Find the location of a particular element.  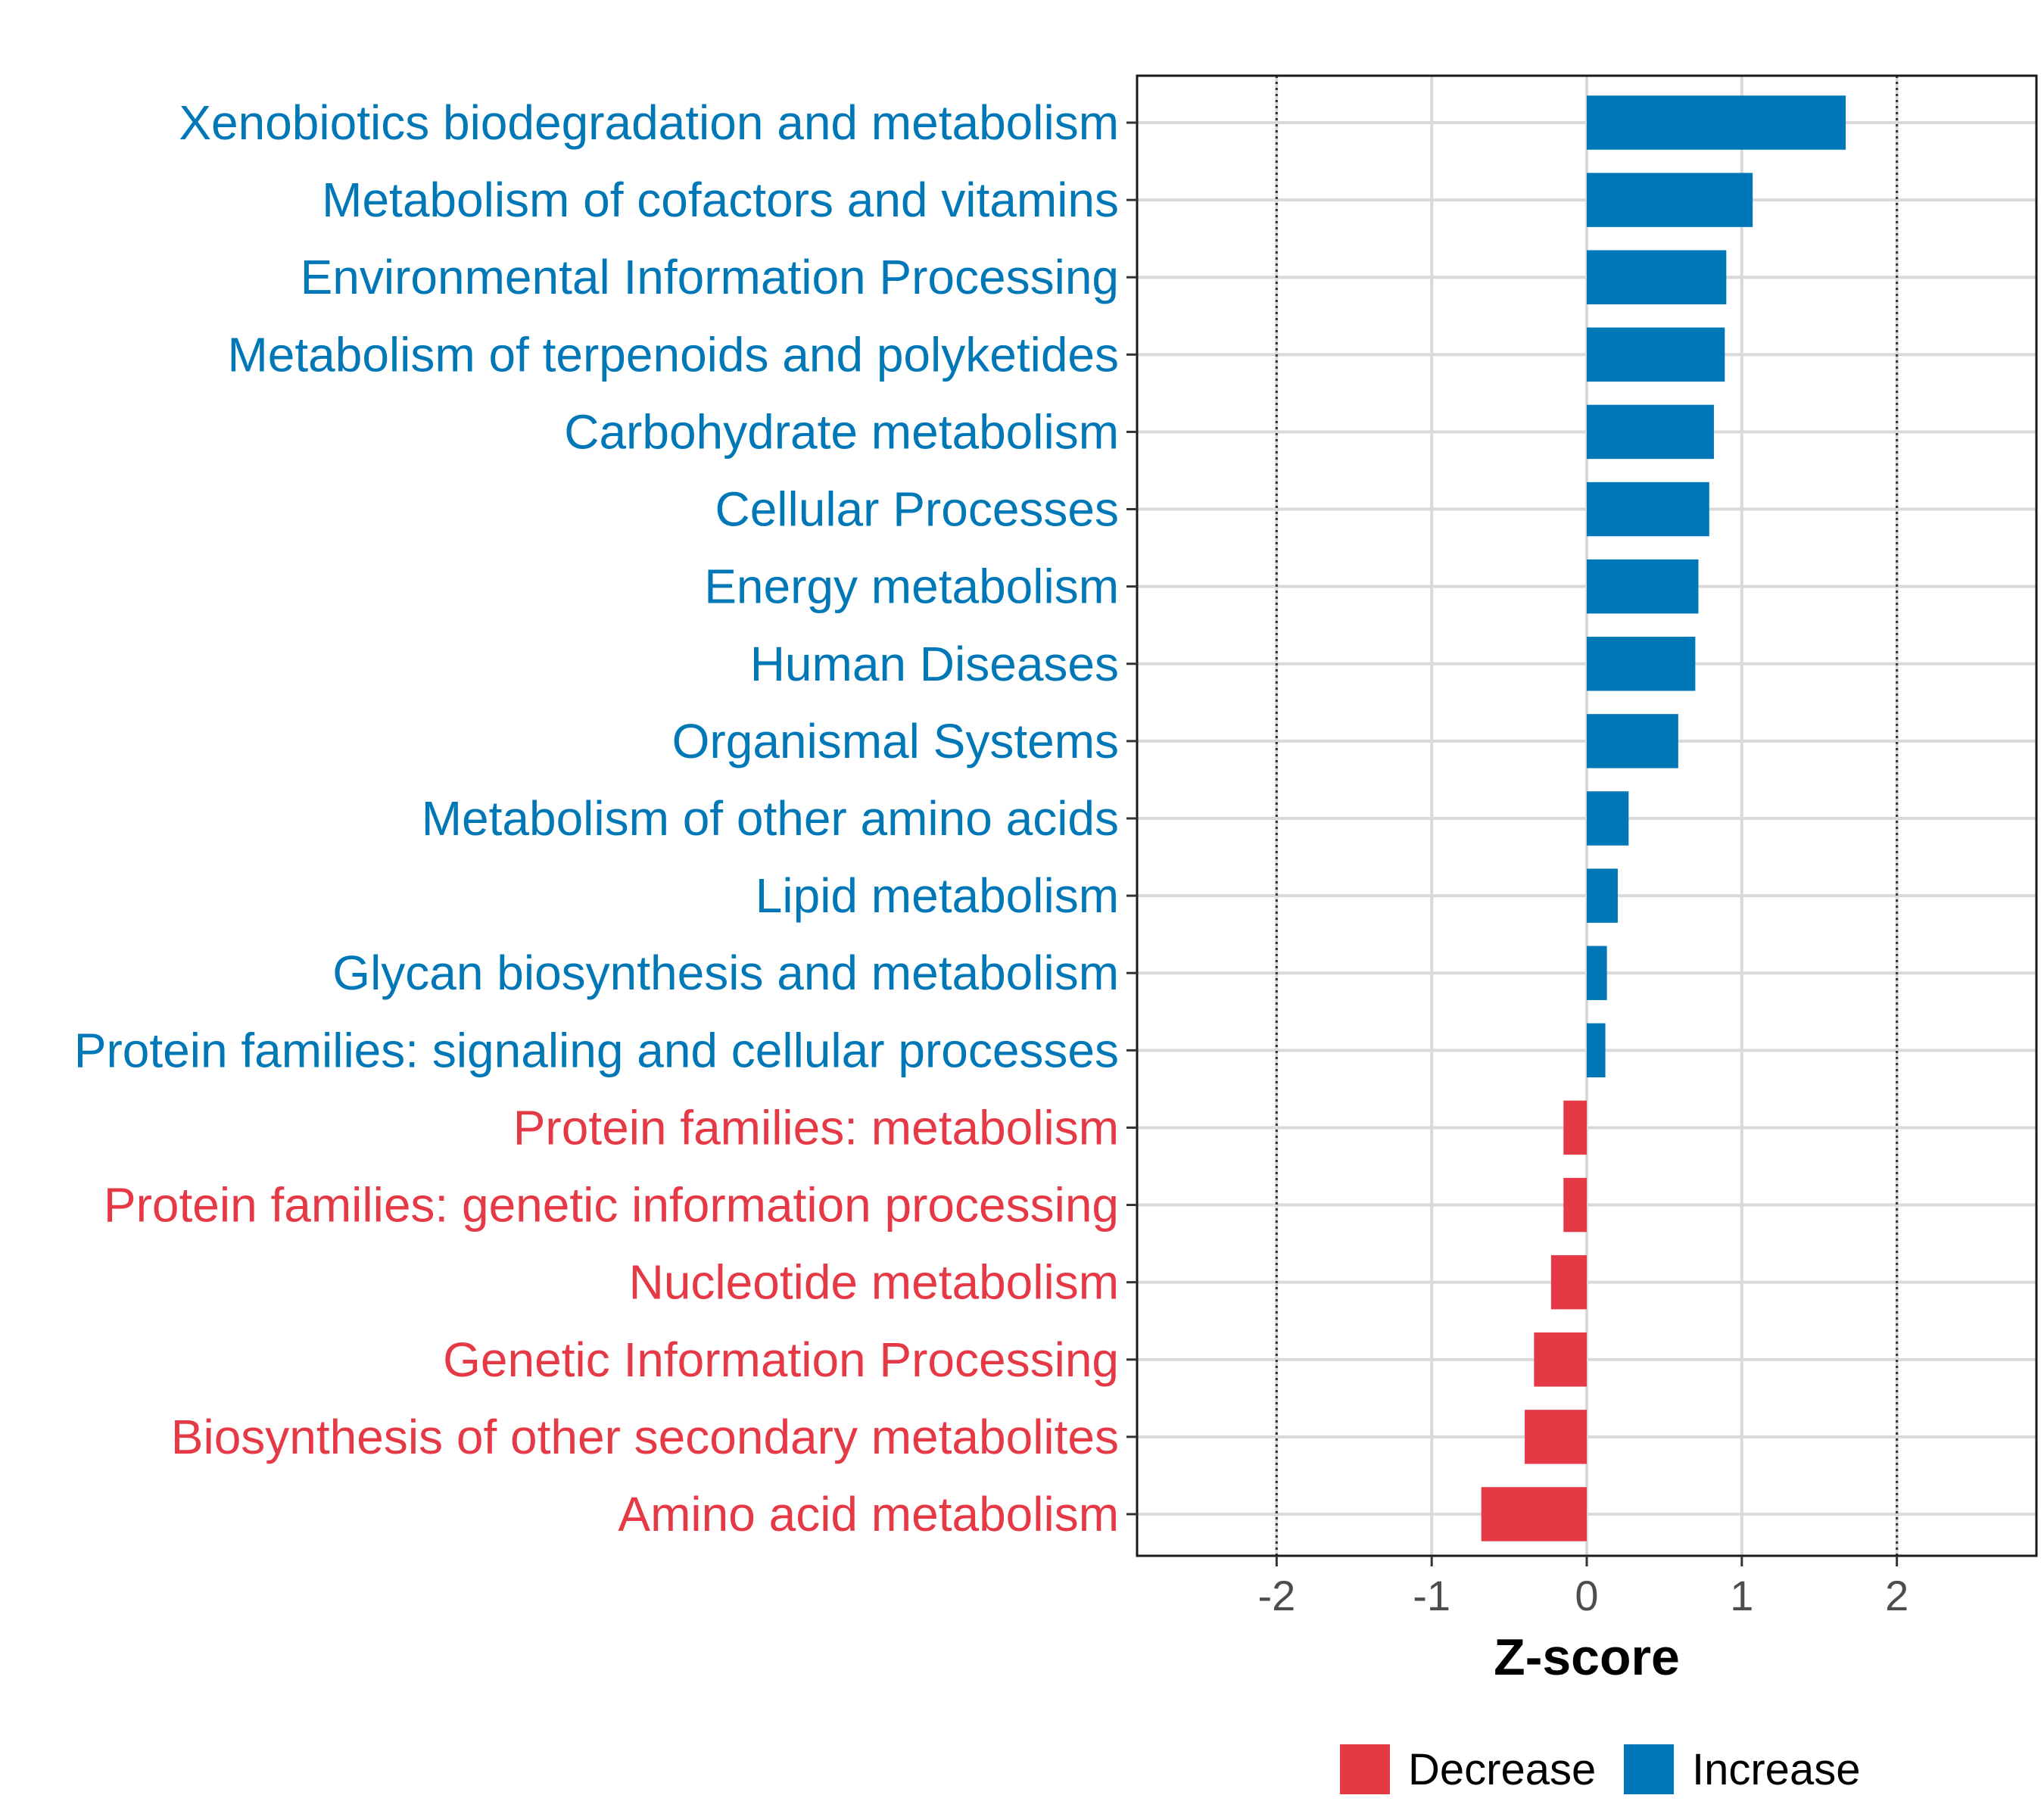

x-tick-label: -2 is located at coordinates (1276, 1595).